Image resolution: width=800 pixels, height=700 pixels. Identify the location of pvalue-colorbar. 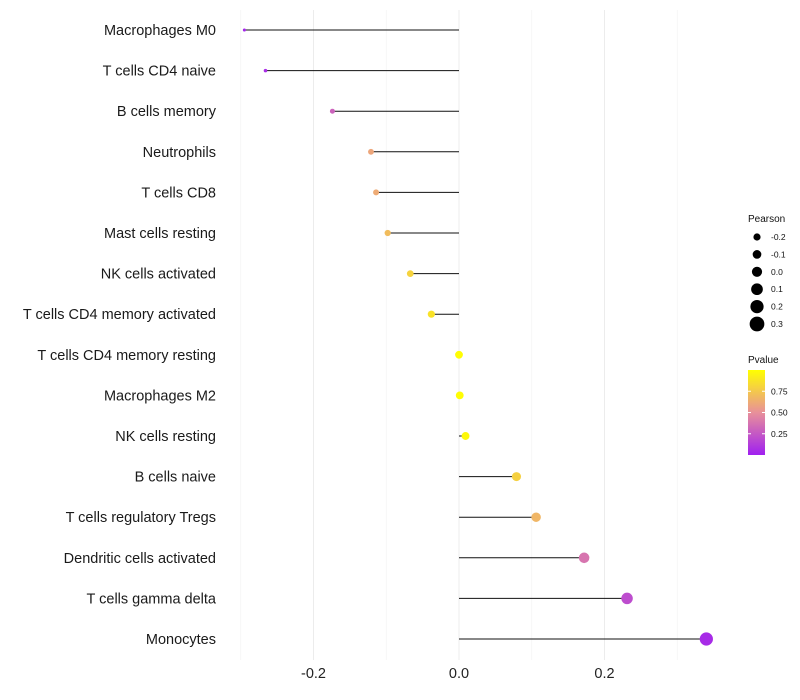
(756, 412).